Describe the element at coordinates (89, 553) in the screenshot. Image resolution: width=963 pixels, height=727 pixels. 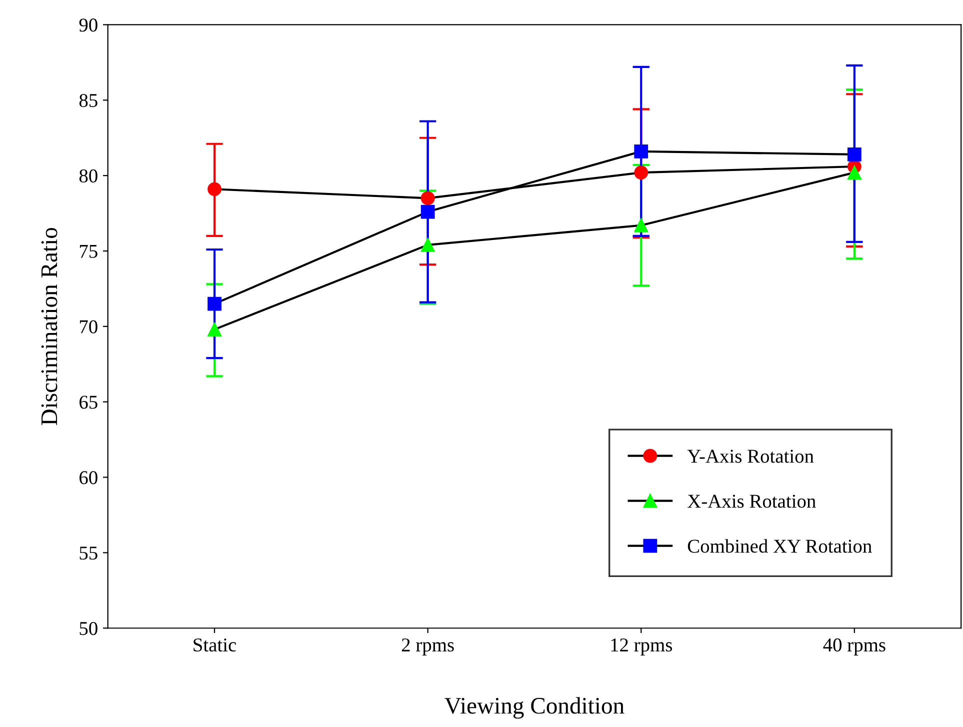
I see `y-tick-label: 55` at that location.